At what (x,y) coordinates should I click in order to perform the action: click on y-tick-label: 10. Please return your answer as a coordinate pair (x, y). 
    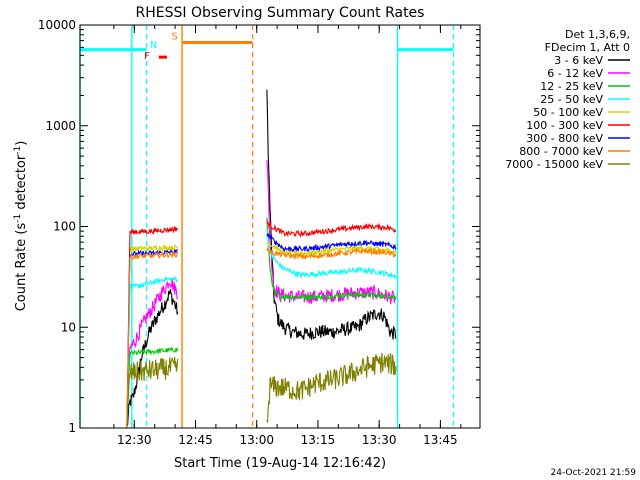
    Looking at the image, I should click on (68, 327).